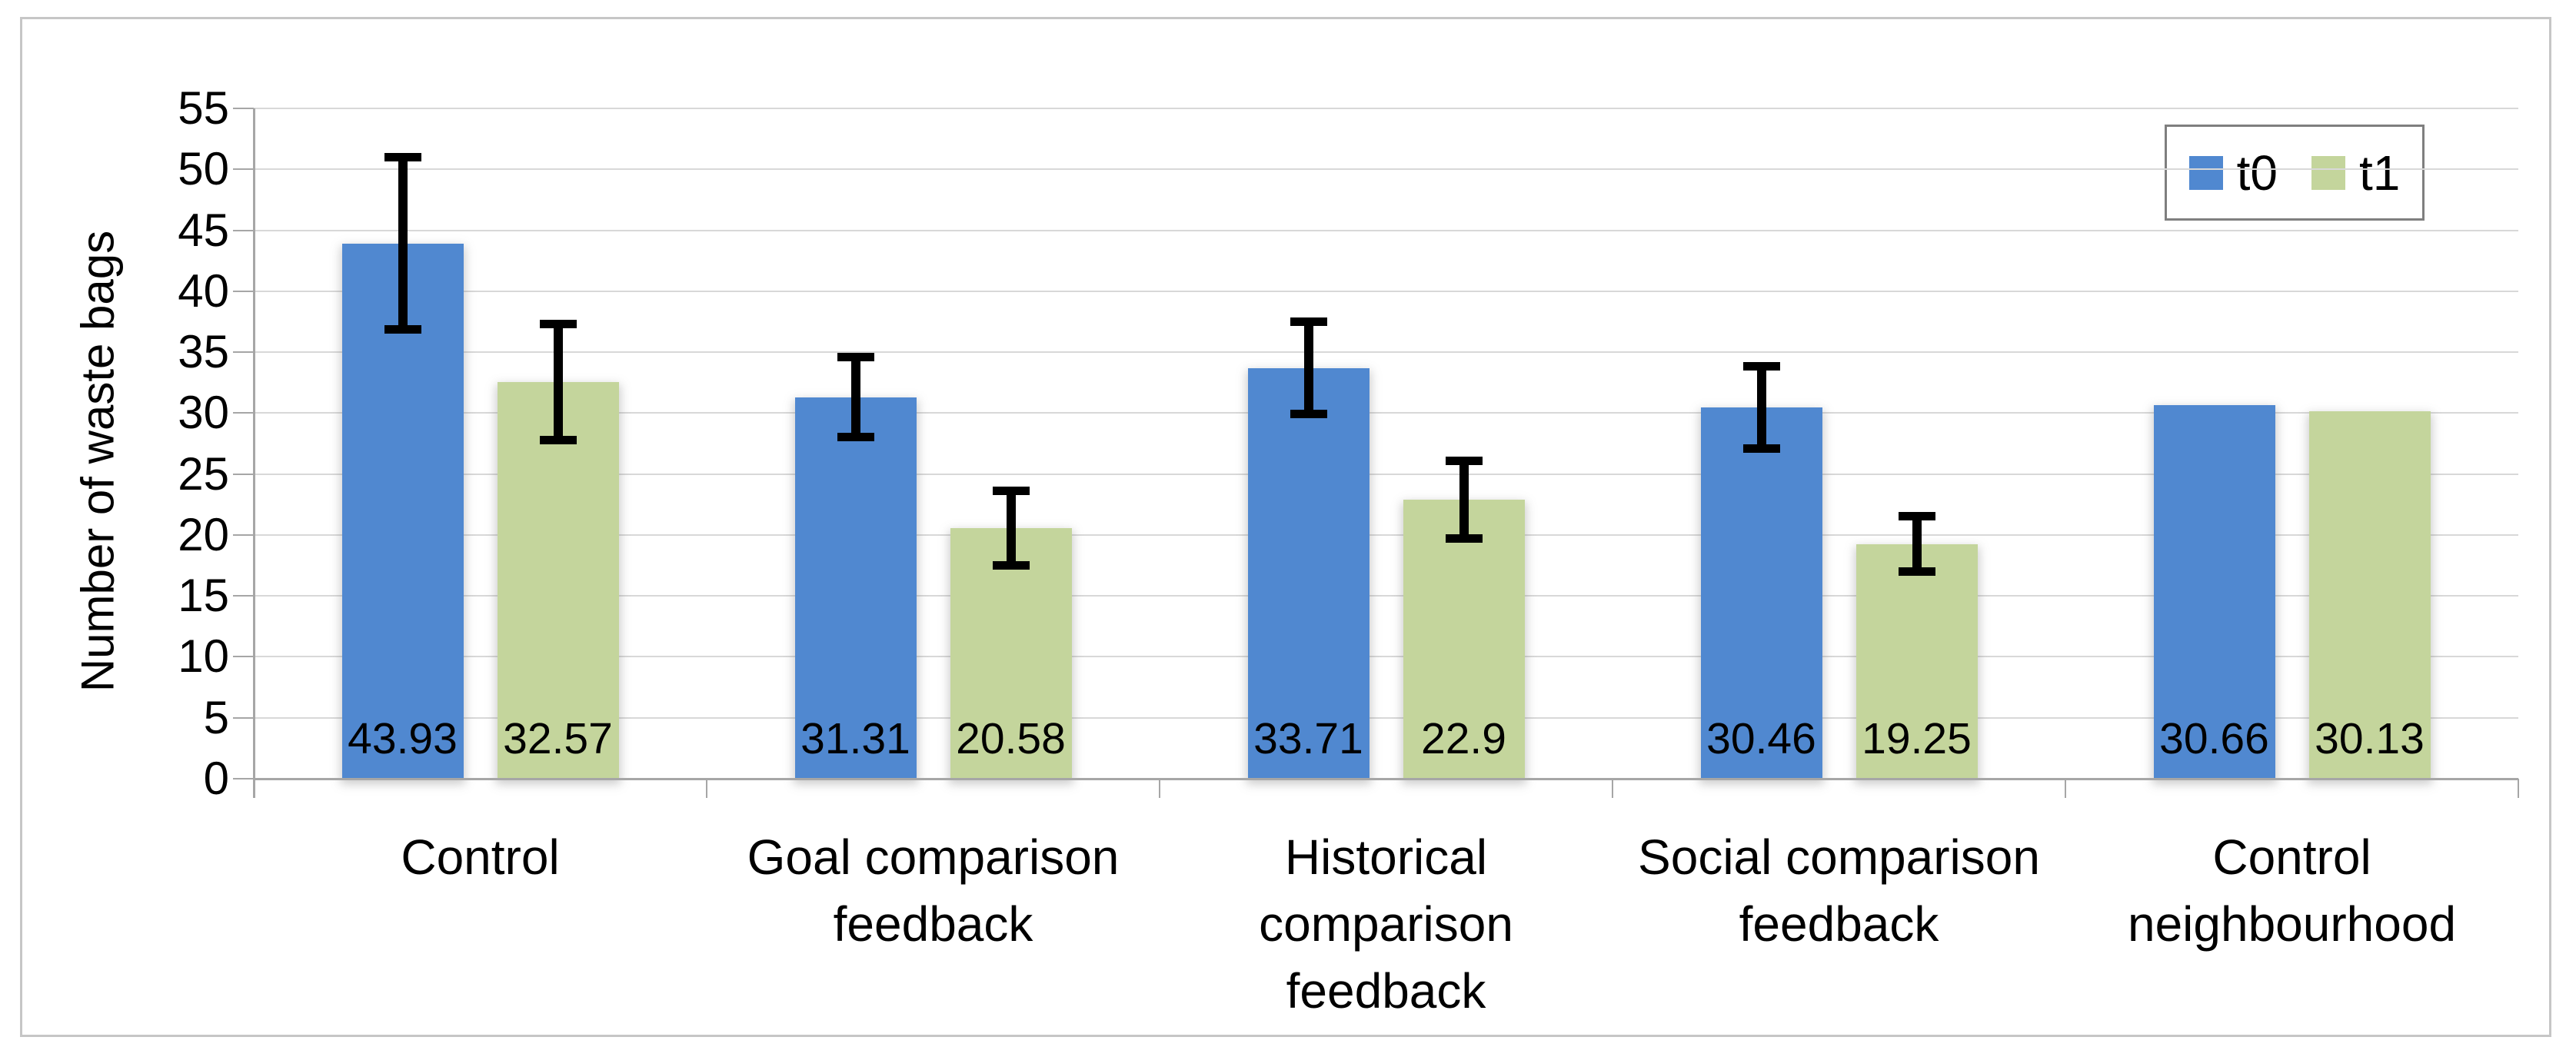  I want to click on error-bar-cap-top-t1-cat1, so click(558, 323).